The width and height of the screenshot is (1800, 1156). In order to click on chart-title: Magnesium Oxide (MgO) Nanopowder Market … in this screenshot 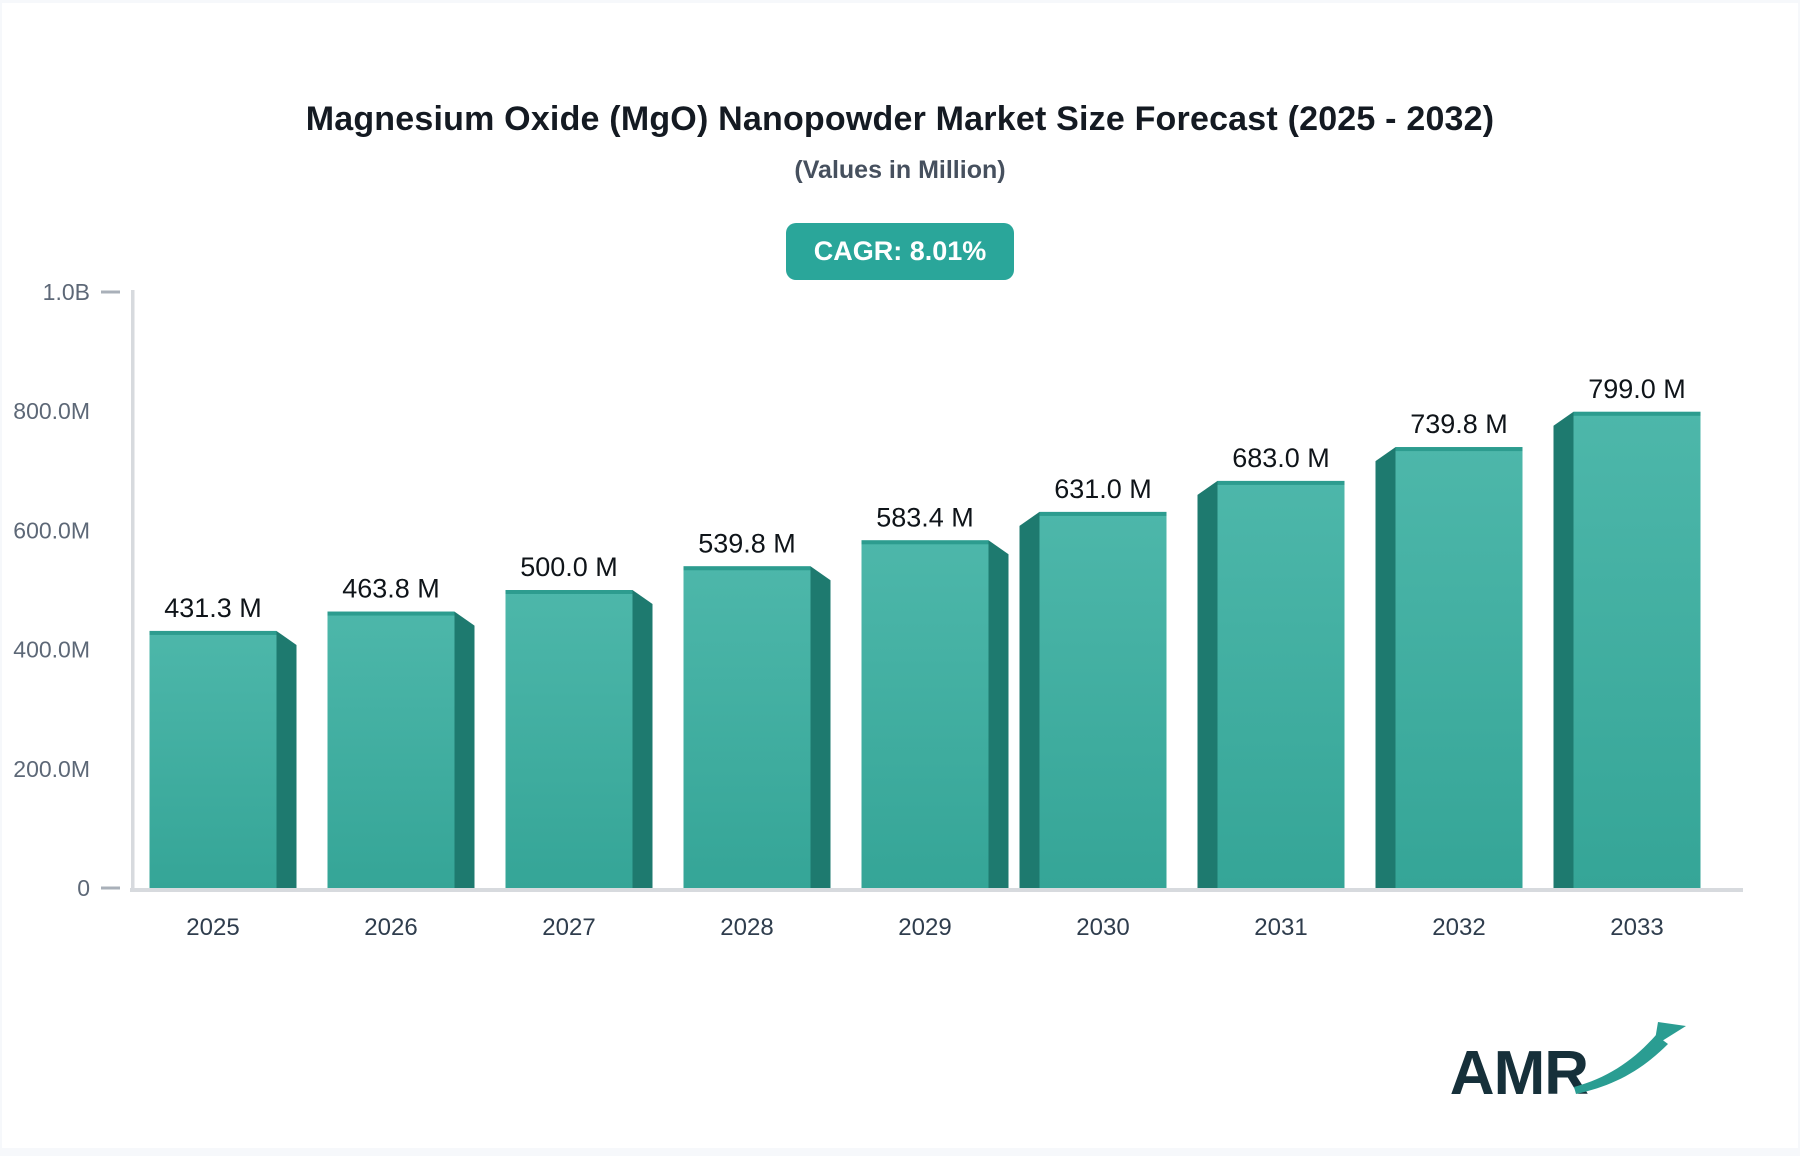, I will do `click(900, 119)`.